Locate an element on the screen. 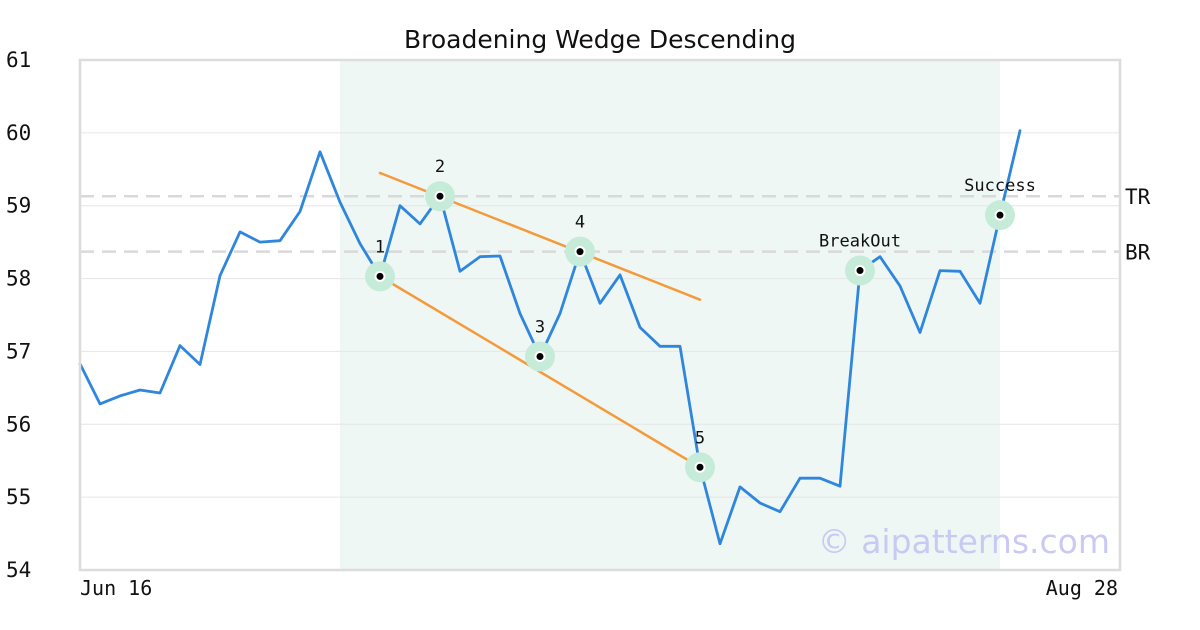 The image size is (1200, 630). watermark: © aipatterns.com is located at coordinates (964, 541).